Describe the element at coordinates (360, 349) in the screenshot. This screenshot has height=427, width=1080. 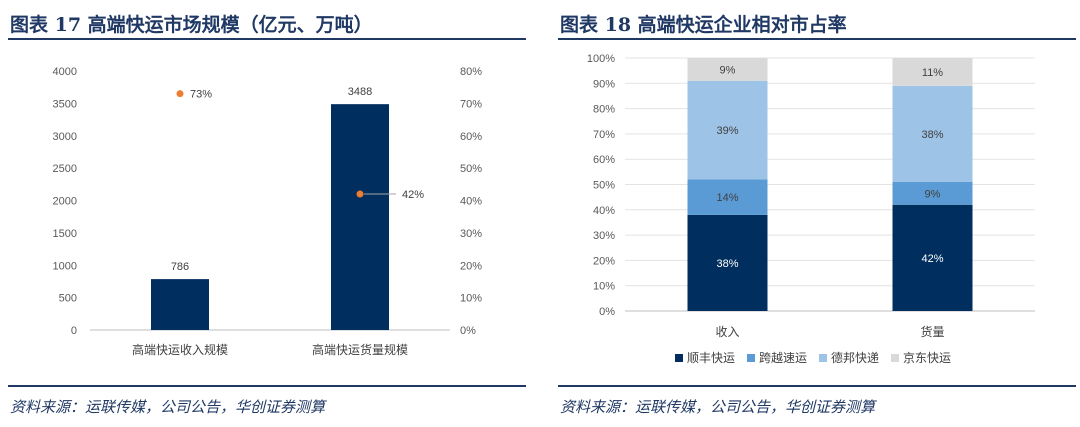
I see `x-category-label: 高端快运货量规模` at that location.